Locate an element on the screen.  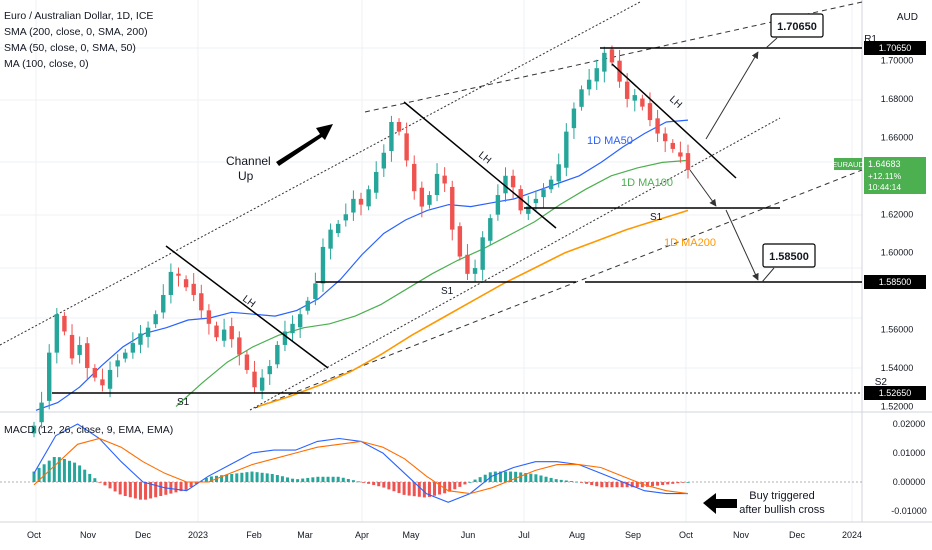
legend-sma200: SMA (200, close, 0, SMA, 200) is located at coordinates (76, 32).